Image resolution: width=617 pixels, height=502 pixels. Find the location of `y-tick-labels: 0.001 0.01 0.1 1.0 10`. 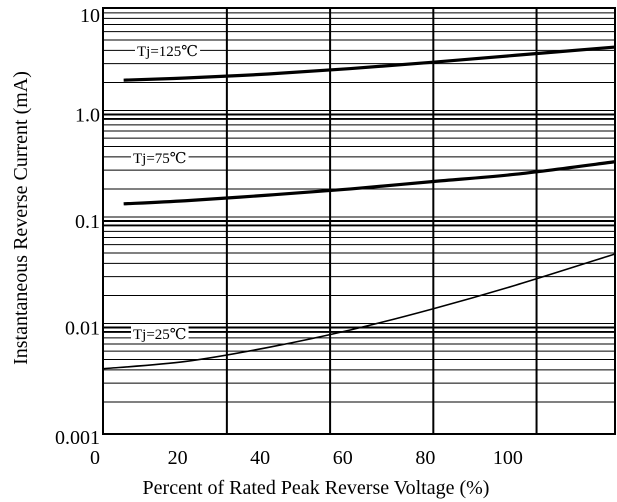

y-tick-labels: 0.001 0.01 0.1 1.0 10 is located at coordinates (77, 227).